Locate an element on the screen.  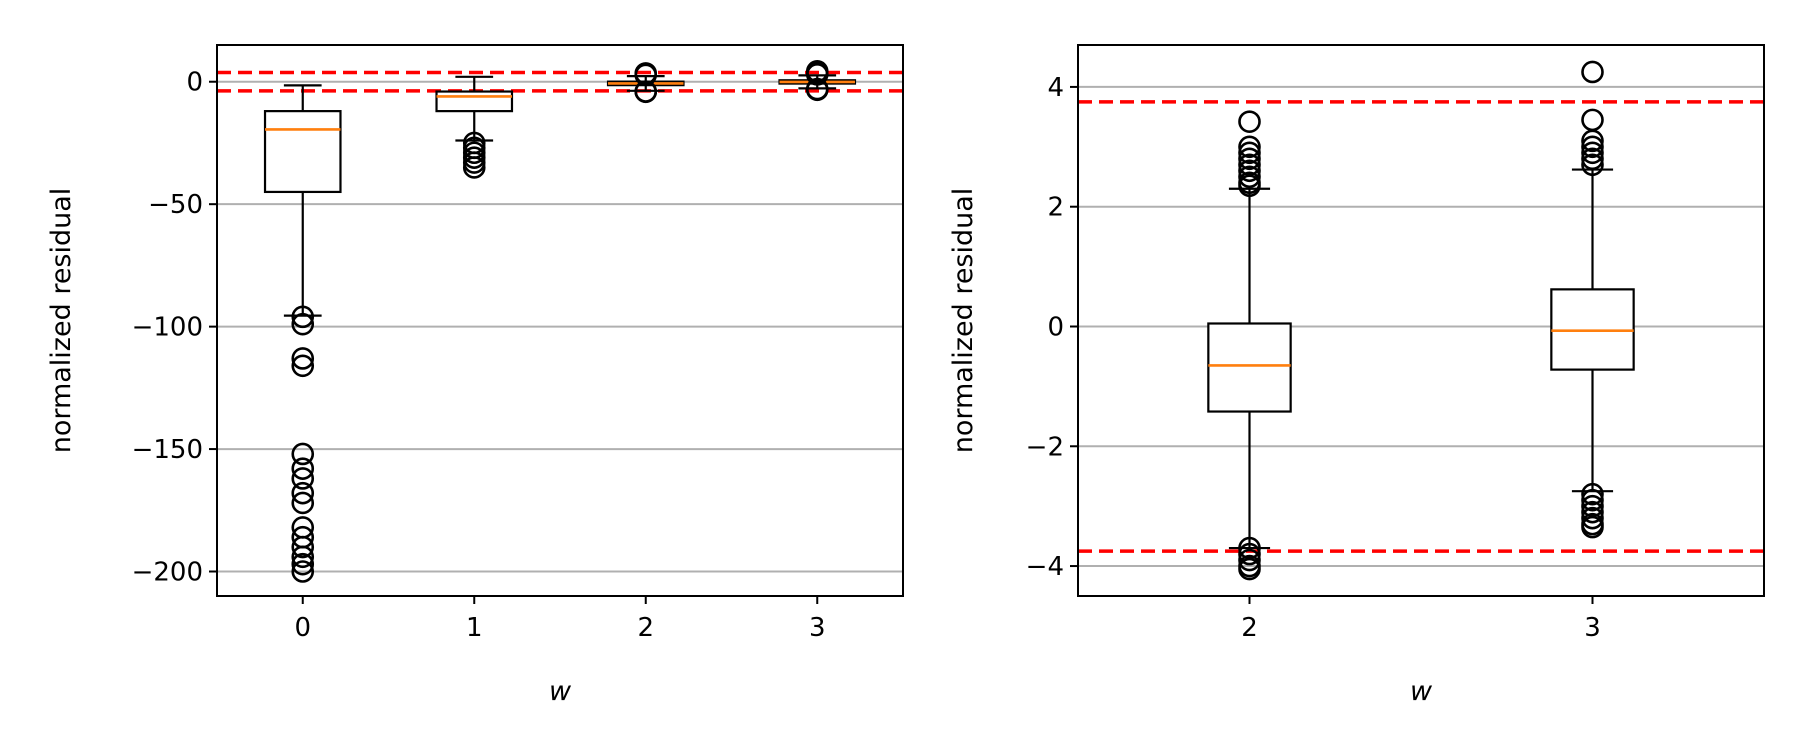
x-tick-label: 1 is located at coordinates (474, 628).